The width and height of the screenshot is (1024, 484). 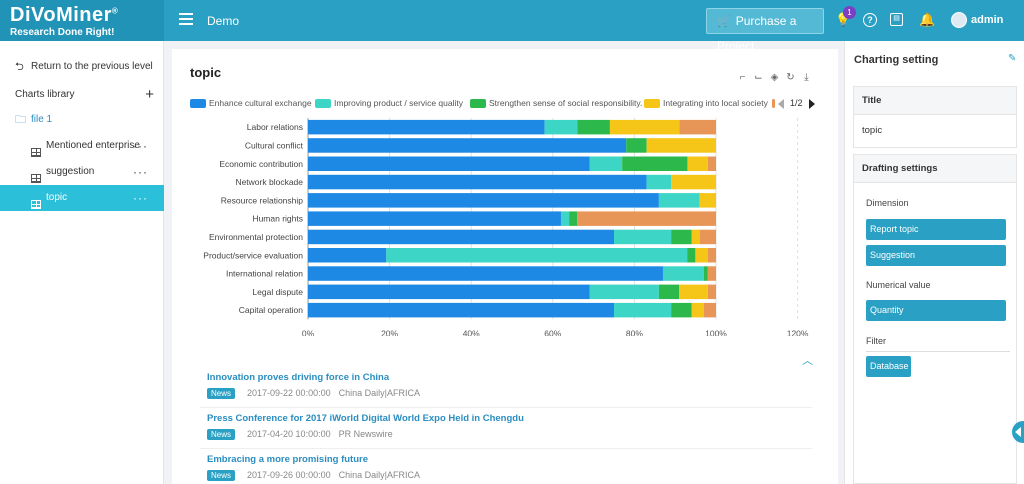 I want to click on dimension-chip-suggestion: Suggestion, so click(x=936, y=255).